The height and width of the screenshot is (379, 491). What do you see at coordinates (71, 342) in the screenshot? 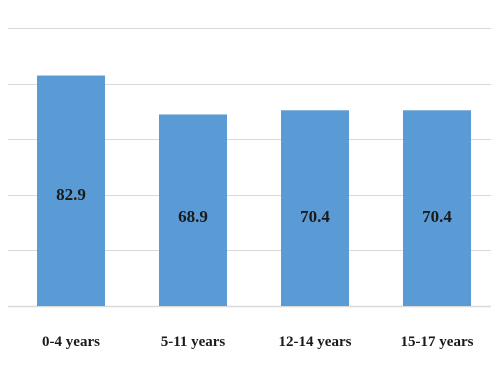
I see `x-tick-label-1: 0-4 years` at bounding box center [71, 342].